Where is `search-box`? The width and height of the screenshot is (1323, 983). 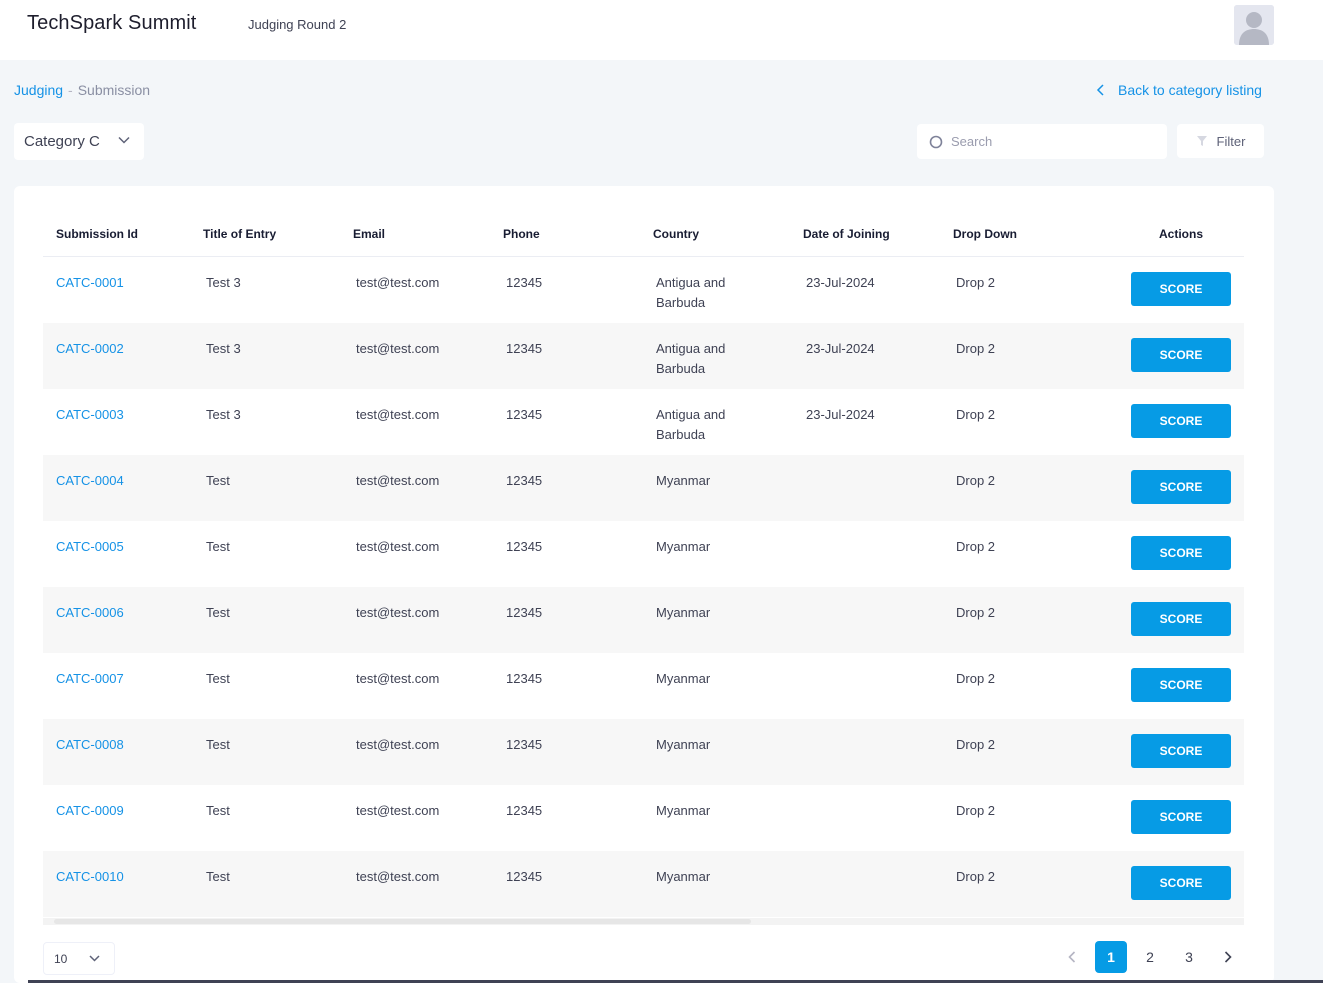 search-box is located at coordinates (1042, 141).